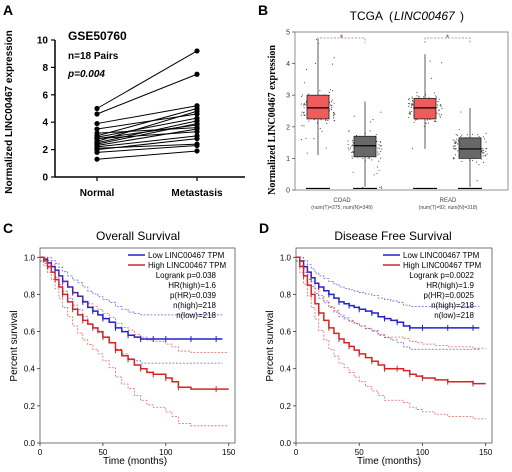 This screenshot has height=472, width=512. Describe the element at coordinates (93, 56) in the screenshot. I see `panel-a-n-text: n=18 Pairs` at that location.